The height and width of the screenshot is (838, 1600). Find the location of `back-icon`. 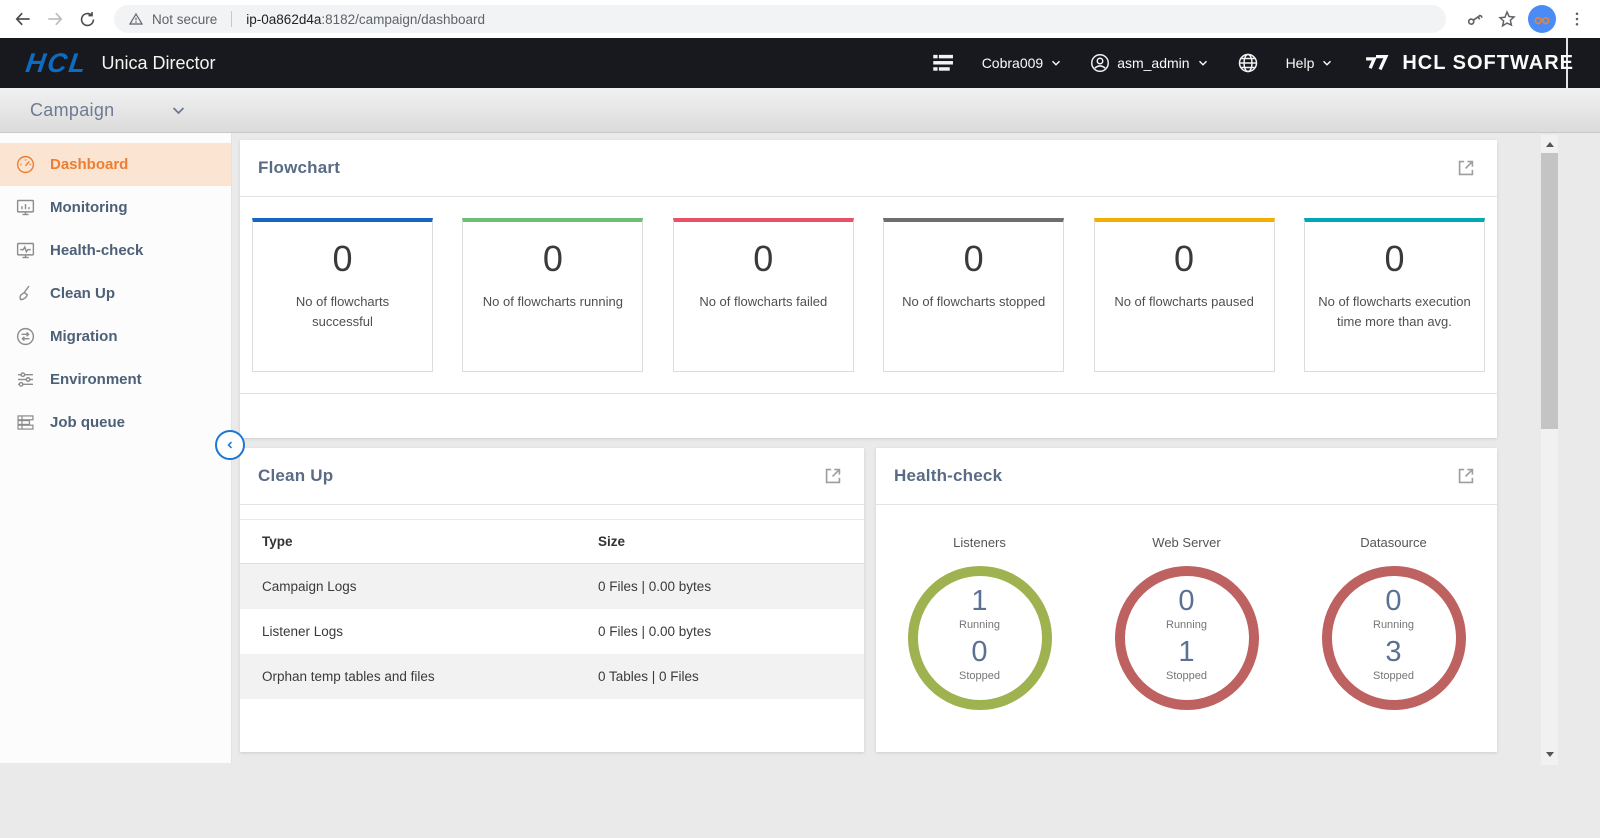

back-icon is located at coordinates (23, 19).